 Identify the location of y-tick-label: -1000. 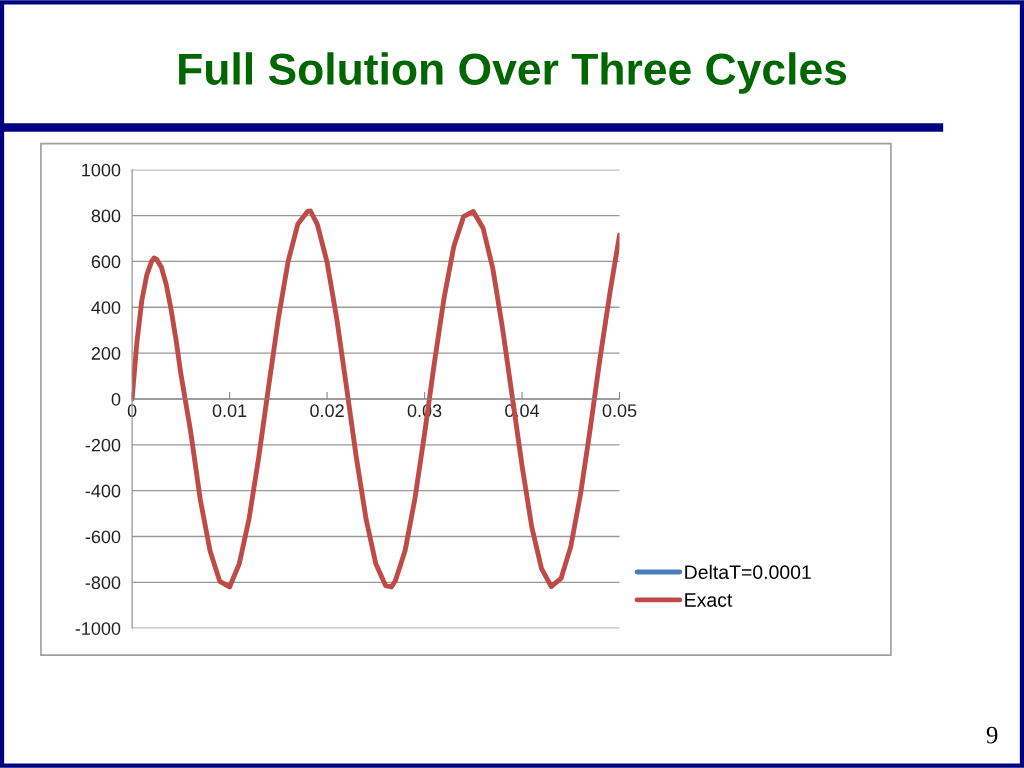
(98, 628).